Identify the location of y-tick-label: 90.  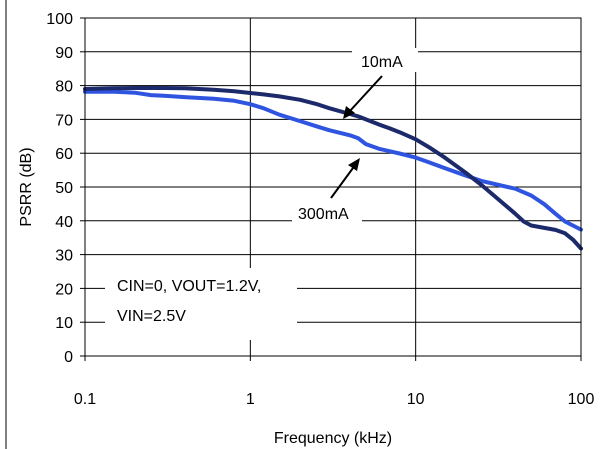
(64, 53).